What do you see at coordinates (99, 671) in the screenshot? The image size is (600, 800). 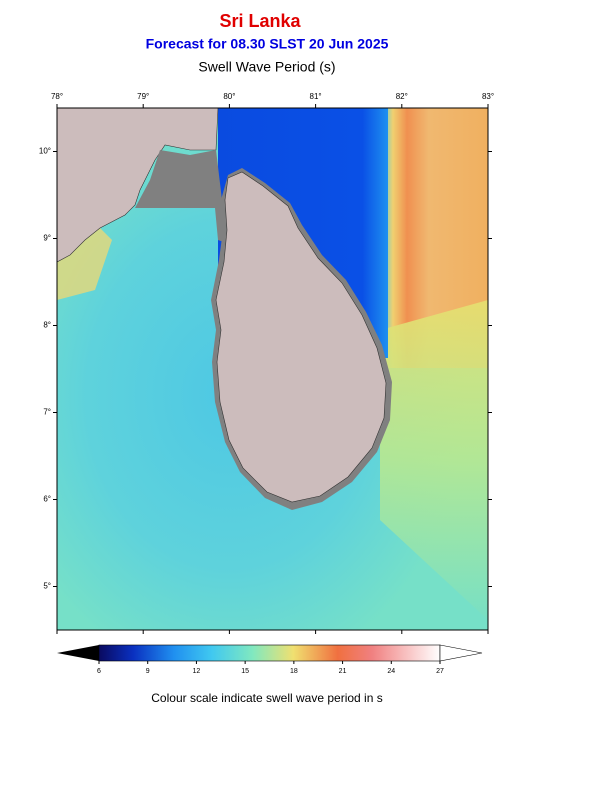 I see `colorbar-tick-label: 6` at bounding box center [99, 671].